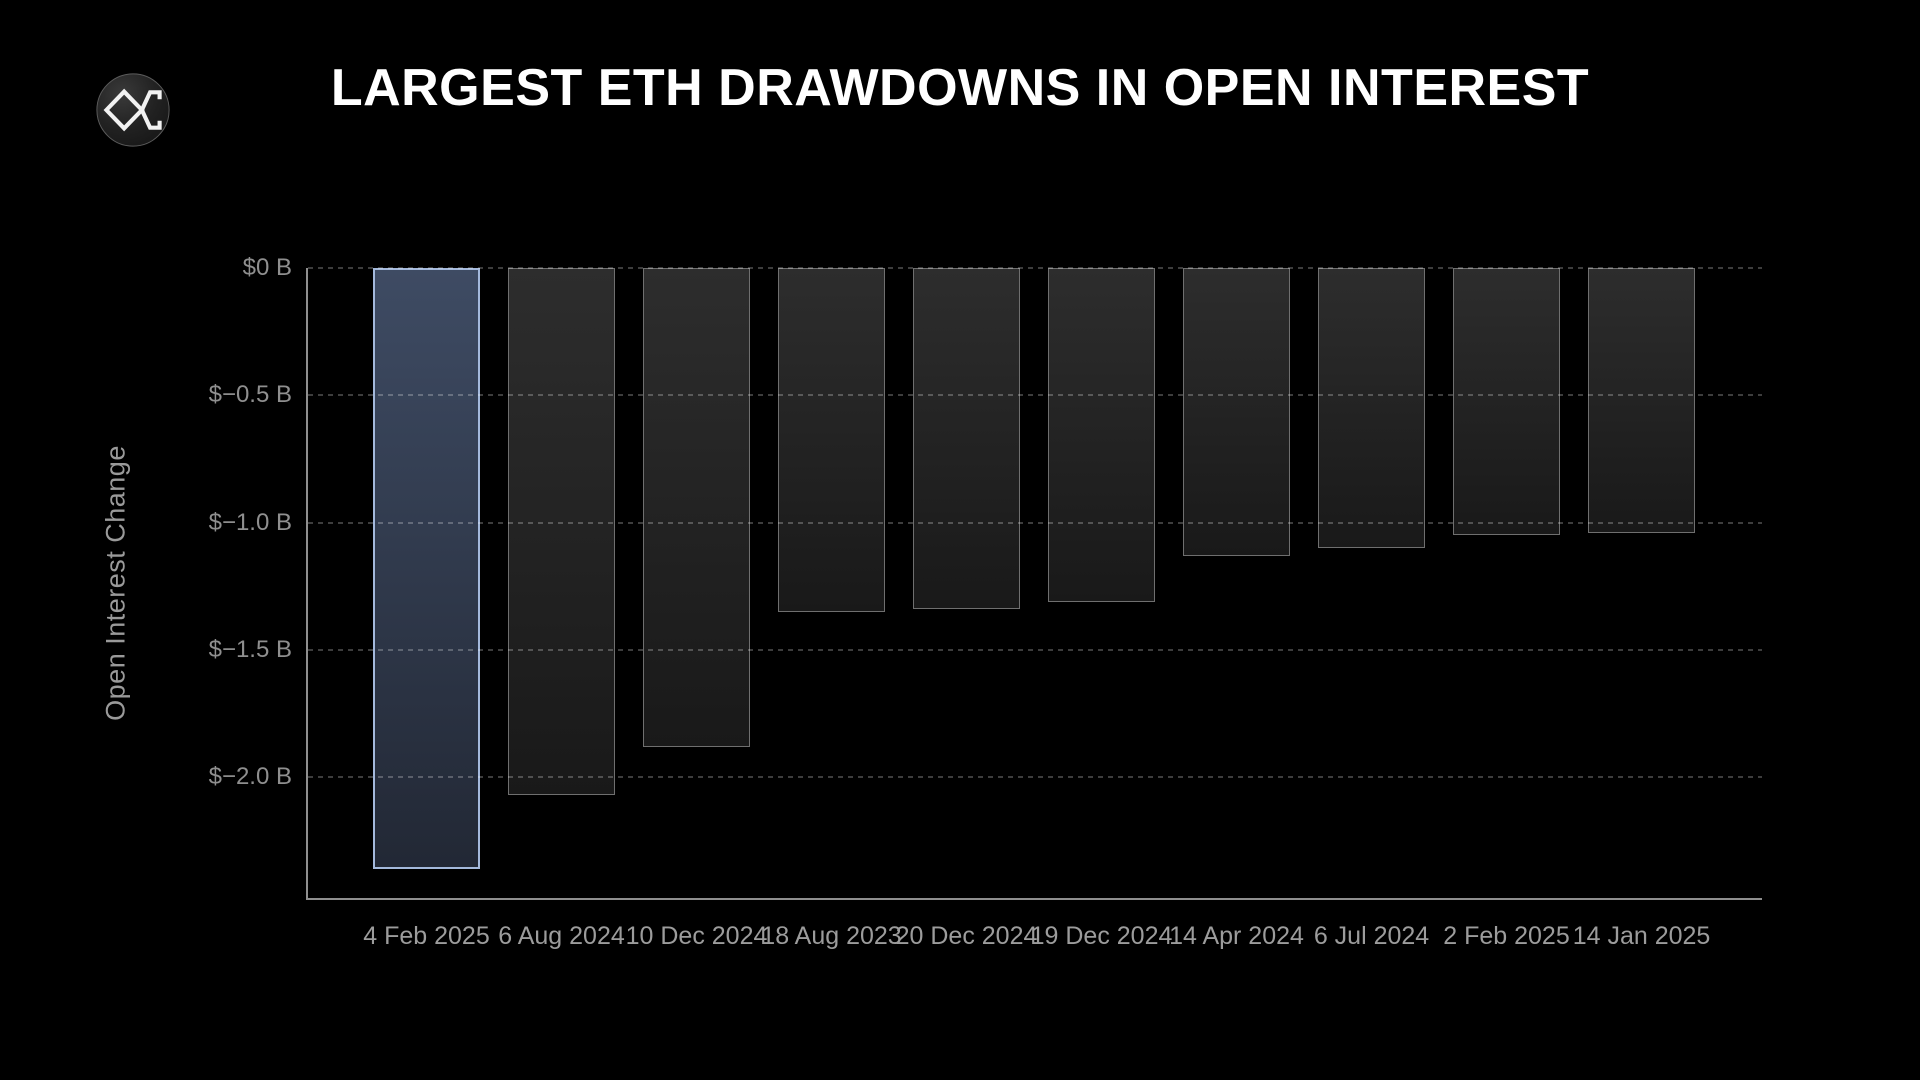 This screenshot has height=1080, width=1920. I want to click on x-tick-label: 6 Aug 2024, so click(561, 936).